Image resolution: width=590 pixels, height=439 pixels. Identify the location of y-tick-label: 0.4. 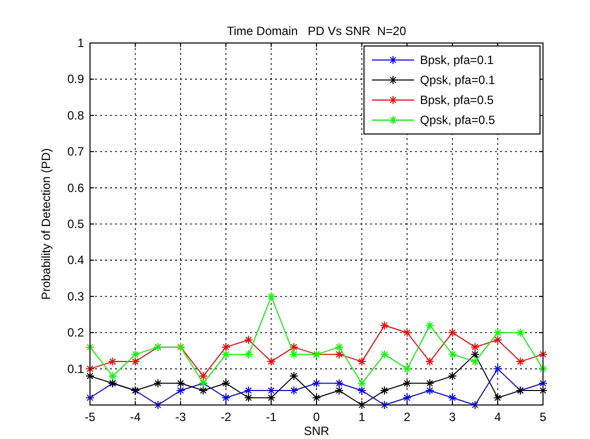
(75, 260).